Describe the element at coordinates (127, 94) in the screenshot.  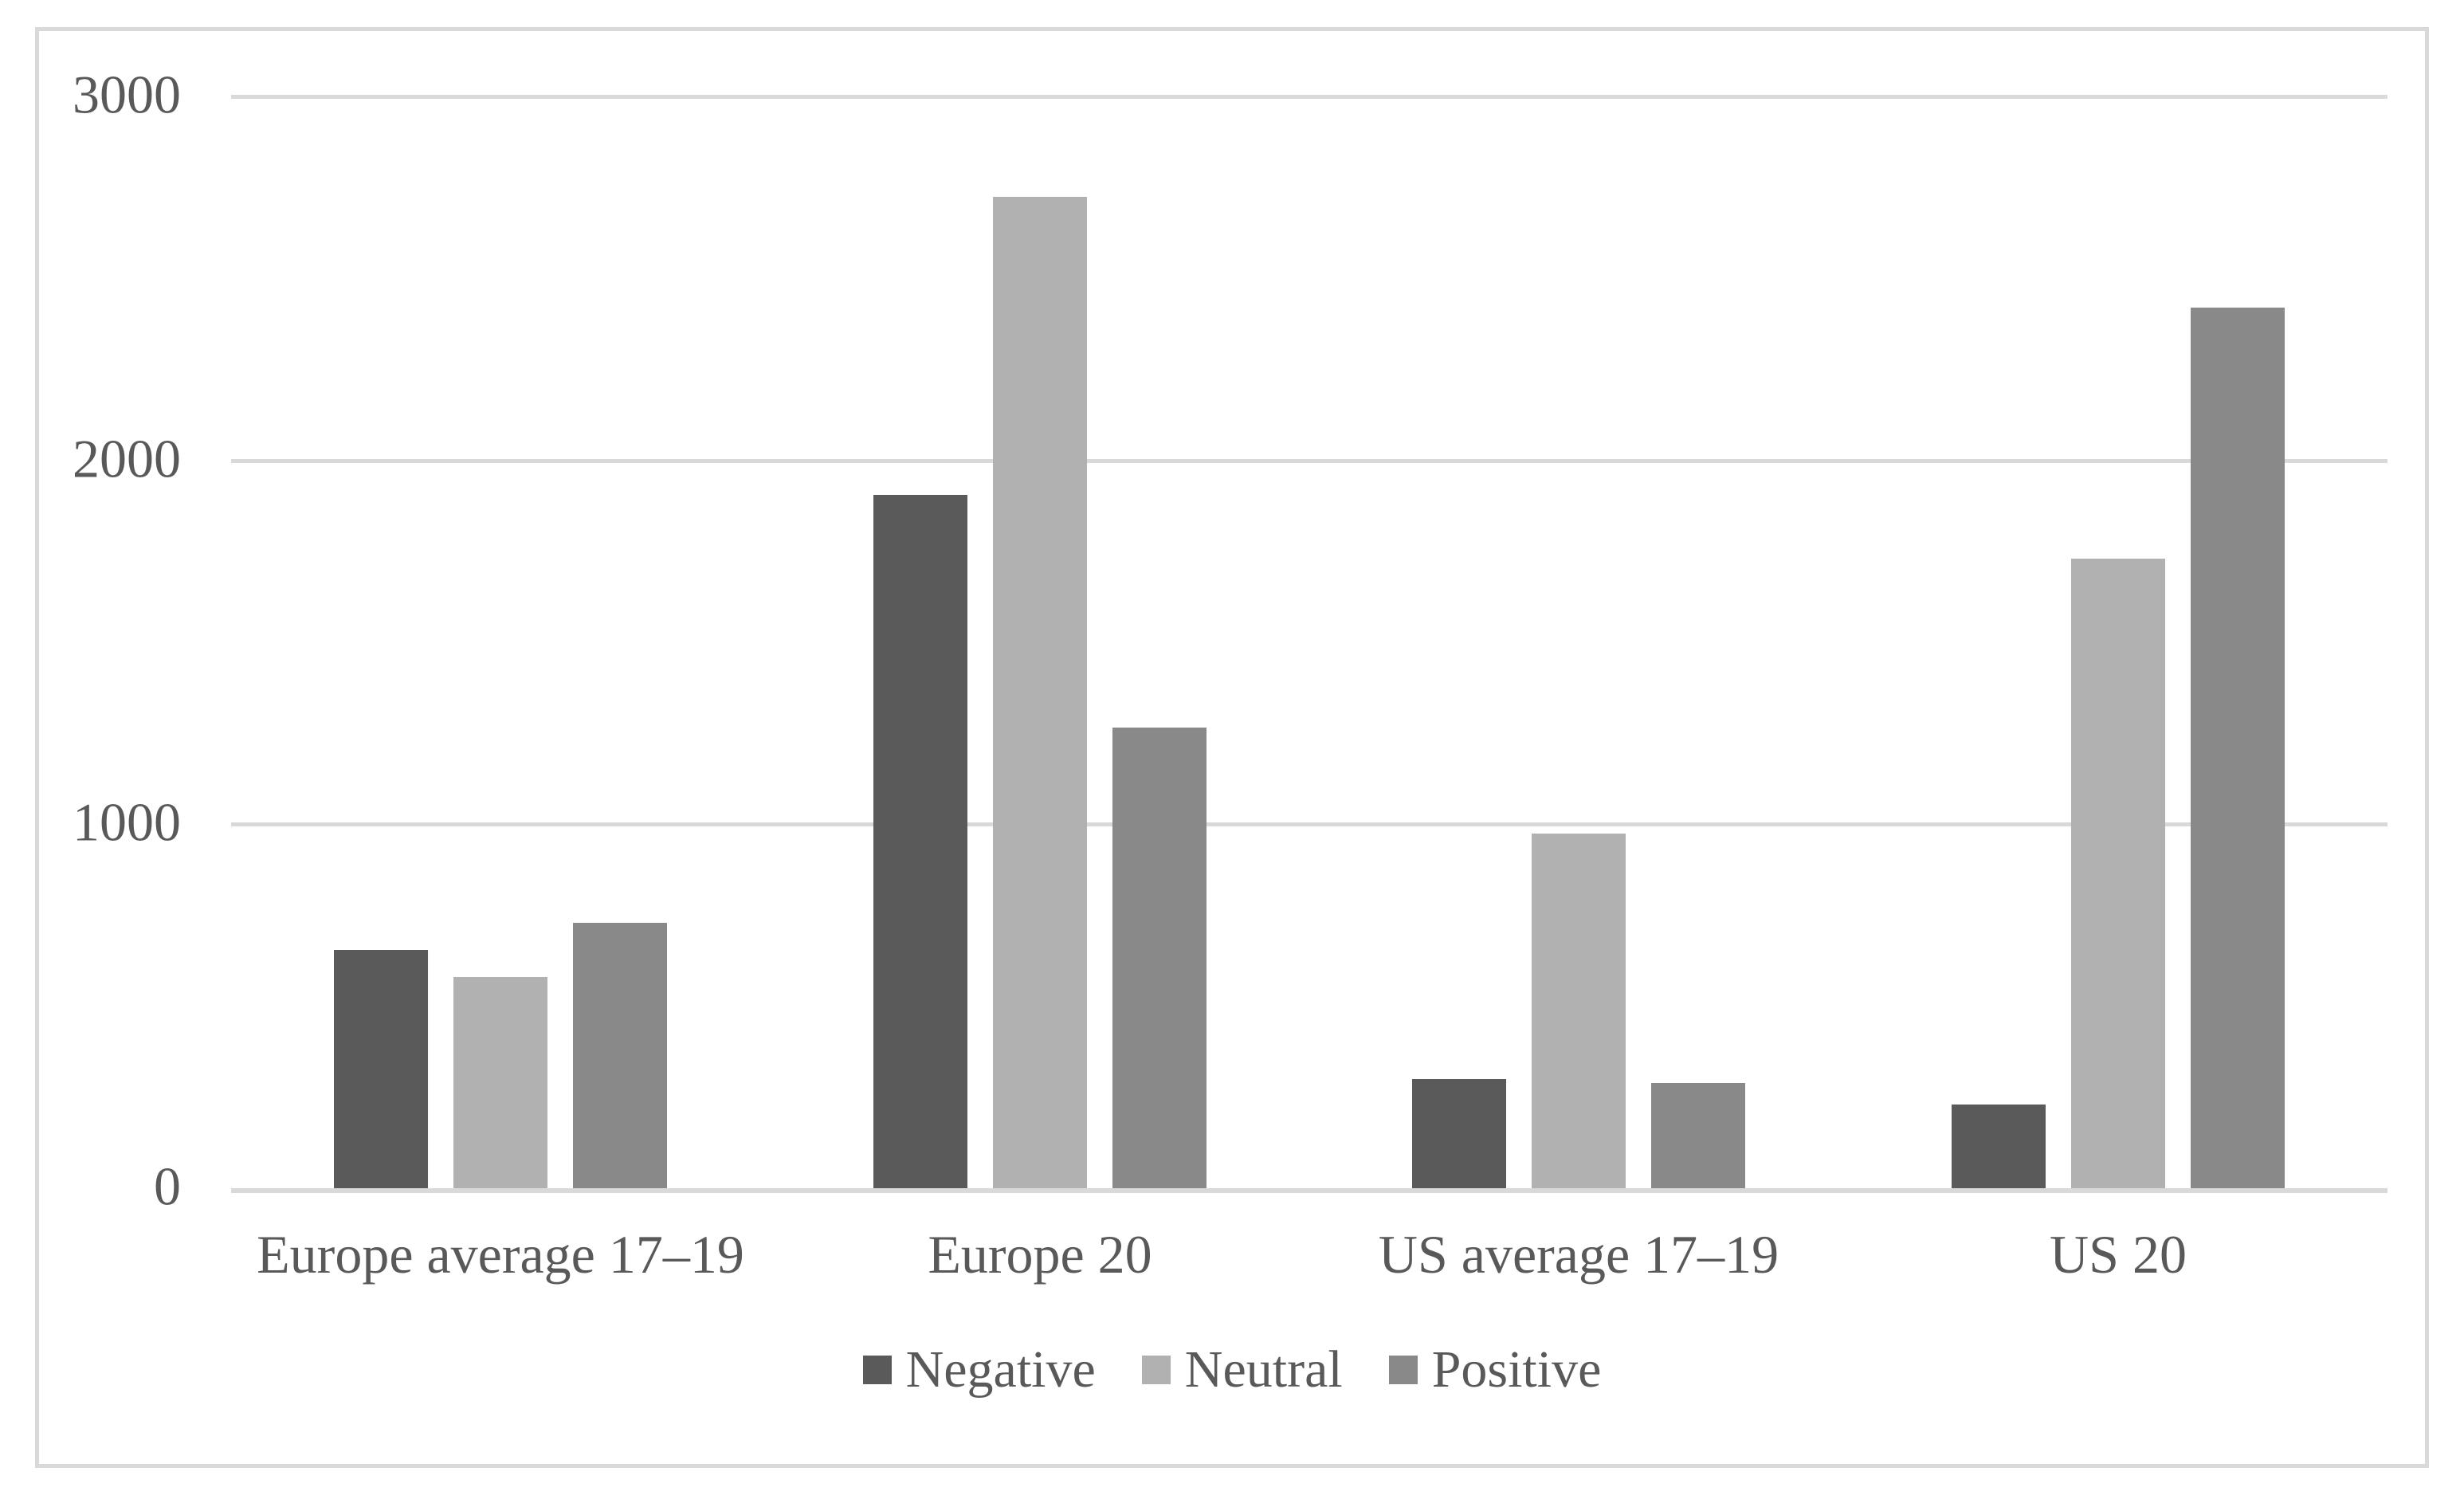
I see `y-tick-label-3000: 3000` at that location.